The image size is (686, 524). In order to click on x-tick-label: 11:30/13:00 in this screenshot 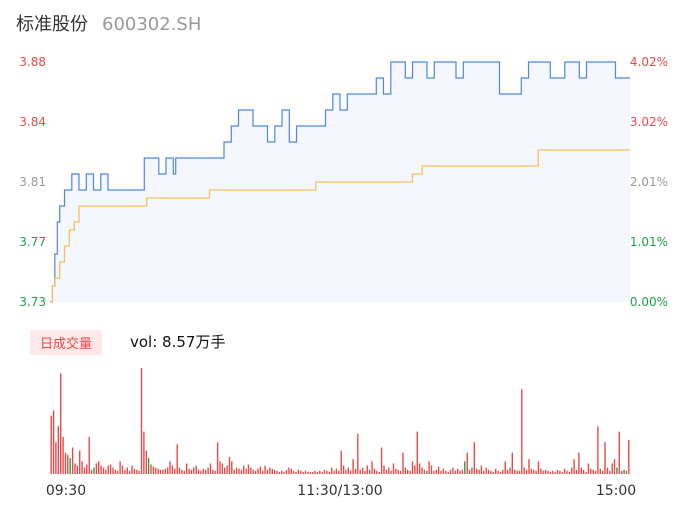, I will do `click(339, 491)`.